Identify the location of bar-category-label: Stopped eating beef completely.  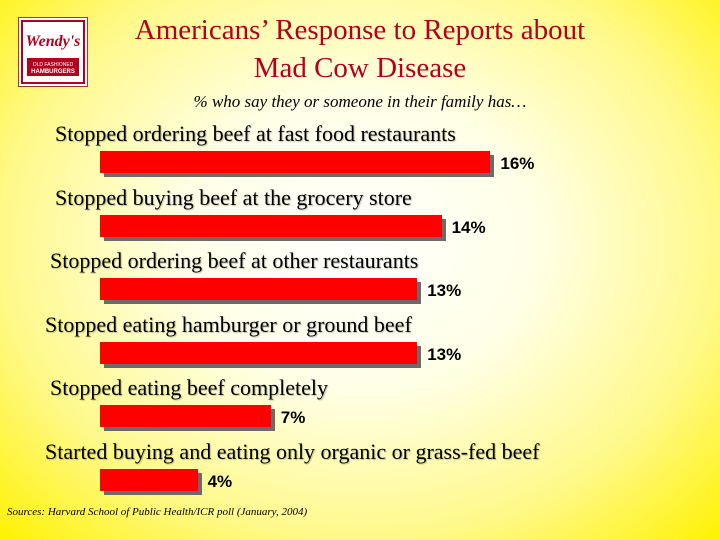
(189, 387).